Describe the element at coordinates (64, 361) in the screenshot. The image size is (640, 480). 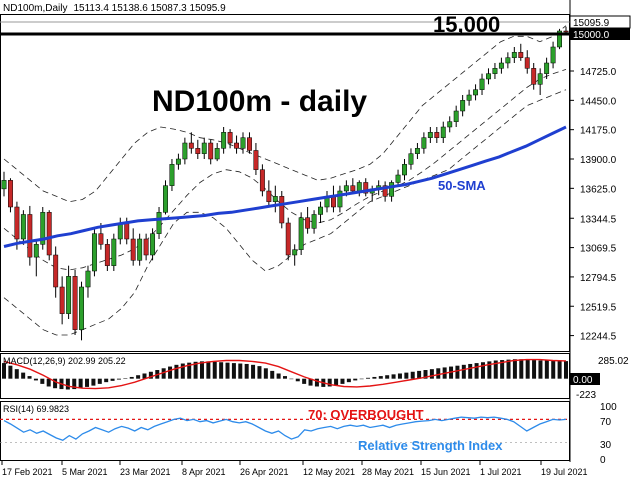
I see `macd-label: MACD(12,26,9) 202.99 205.22` at that location.